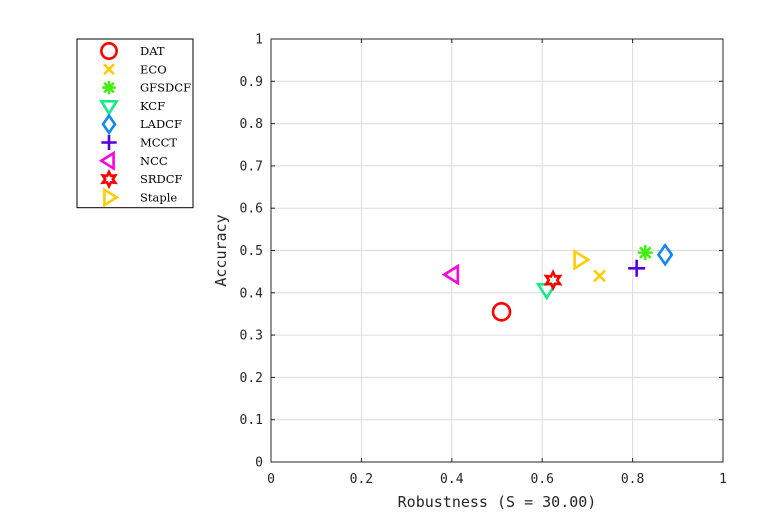 The width and height of the screenshot is (780, 520). What do you see at coordinates (665, 254) in the screenshot?
I see `point-ladcf` at bounding box center [665, 254].